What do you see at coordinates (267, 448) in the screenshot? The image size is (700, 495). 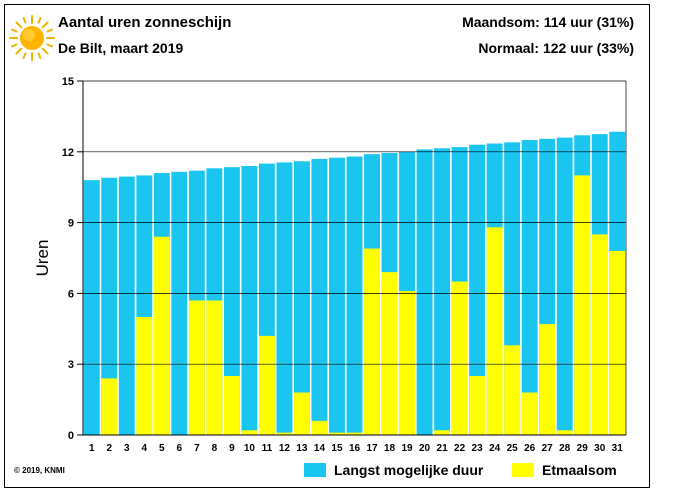 I see `x-tick-label: 11` at bounding box center [267, 448].